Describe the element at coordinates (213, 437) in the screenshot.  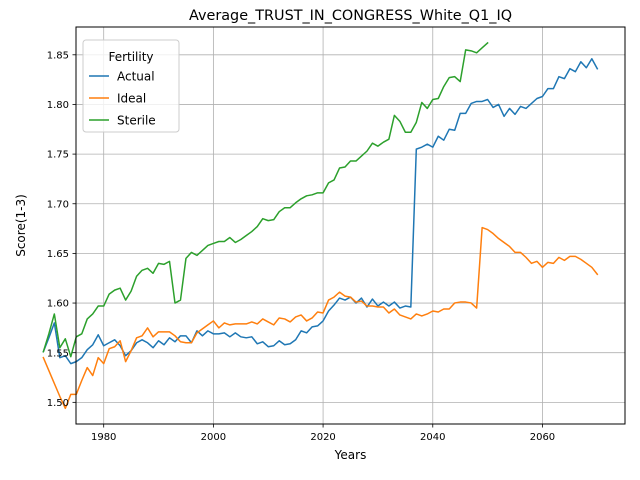
I see `x-tick-label: 2000` at that location.